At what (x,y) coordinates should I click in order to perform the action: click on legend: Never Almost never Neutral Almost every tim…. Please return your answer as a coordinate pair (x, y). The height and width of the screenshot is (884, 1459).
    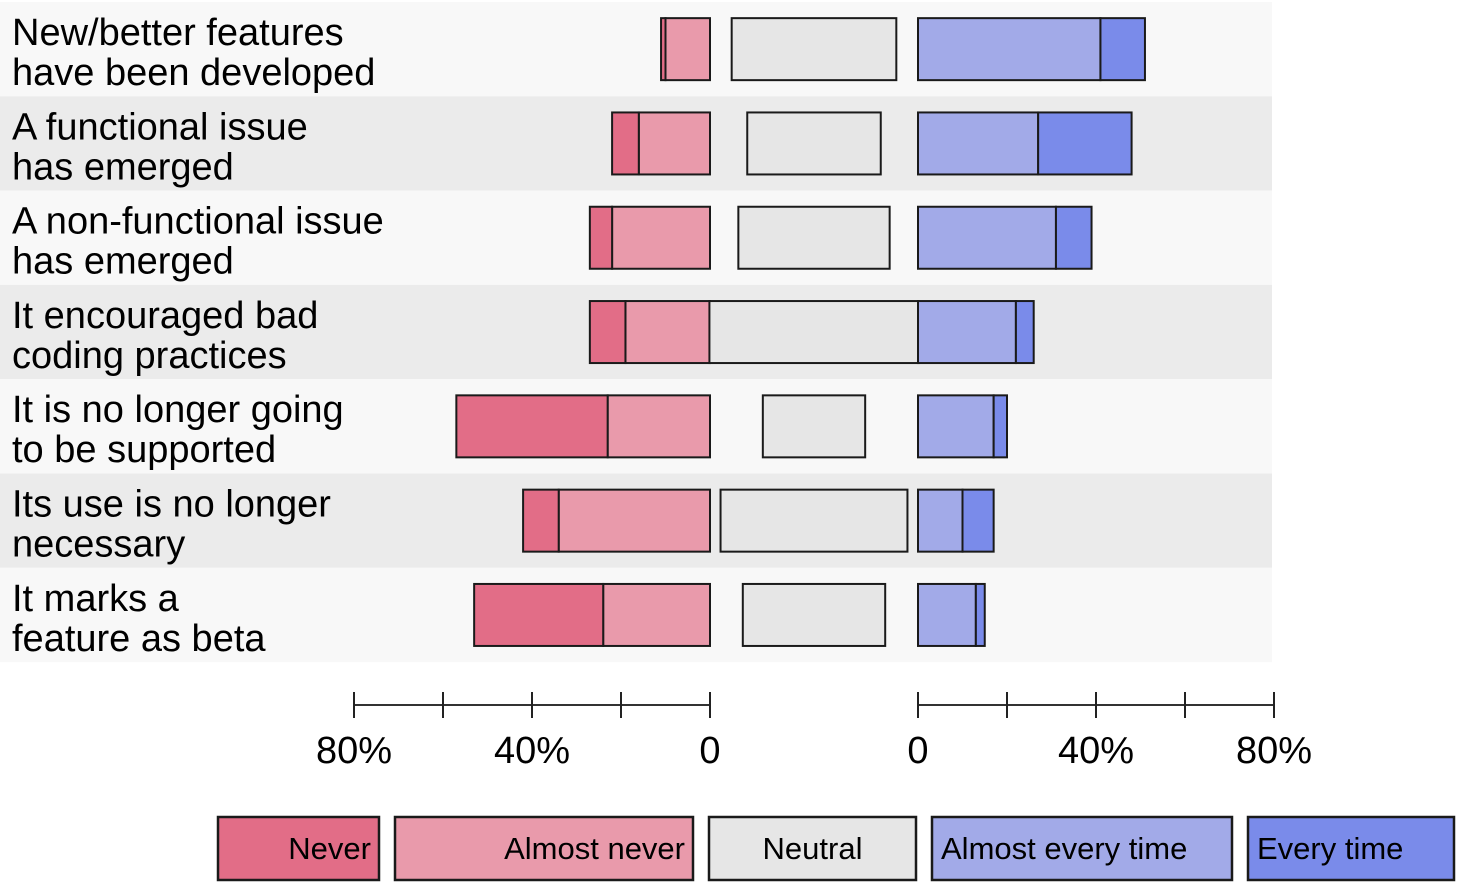
    Looking at the image, I should click on (836, 848).